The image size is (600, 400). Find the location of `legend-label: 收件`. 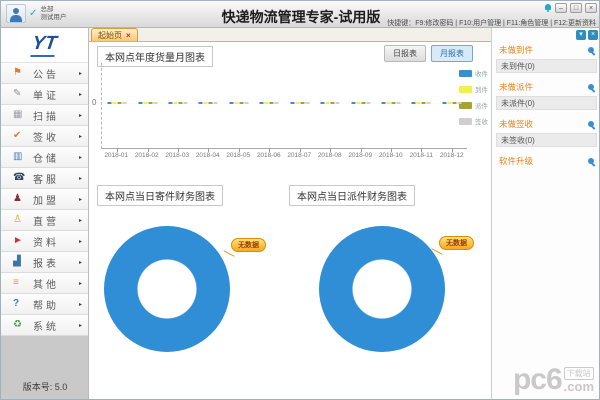

legend-label: 收件 is located at coordinates (481, 74).